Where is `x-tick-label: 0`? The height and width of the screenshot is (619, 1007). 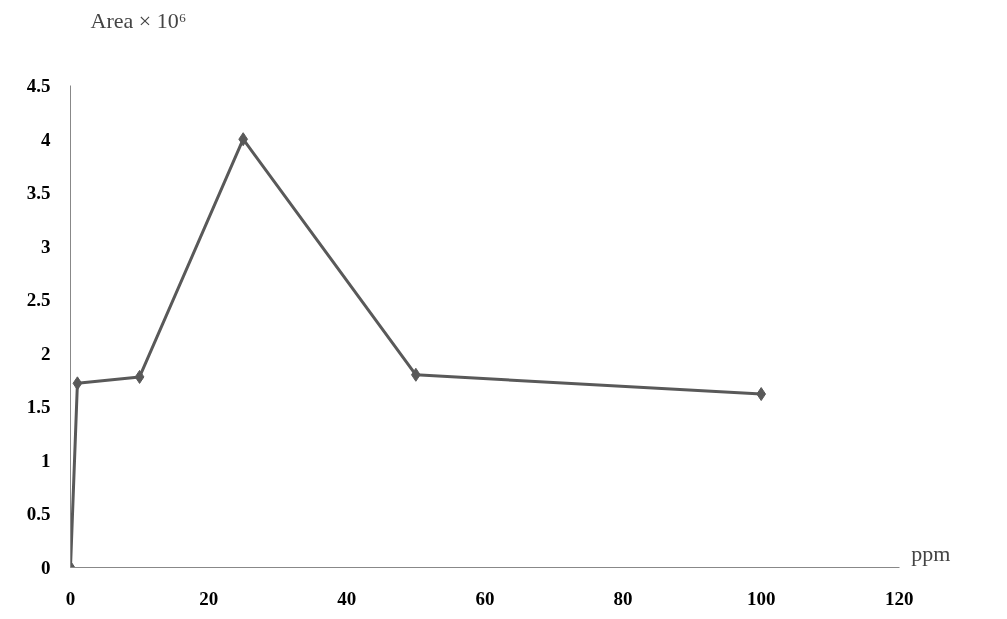
x-tick-label: 0 is located at coordinates (70, 598).